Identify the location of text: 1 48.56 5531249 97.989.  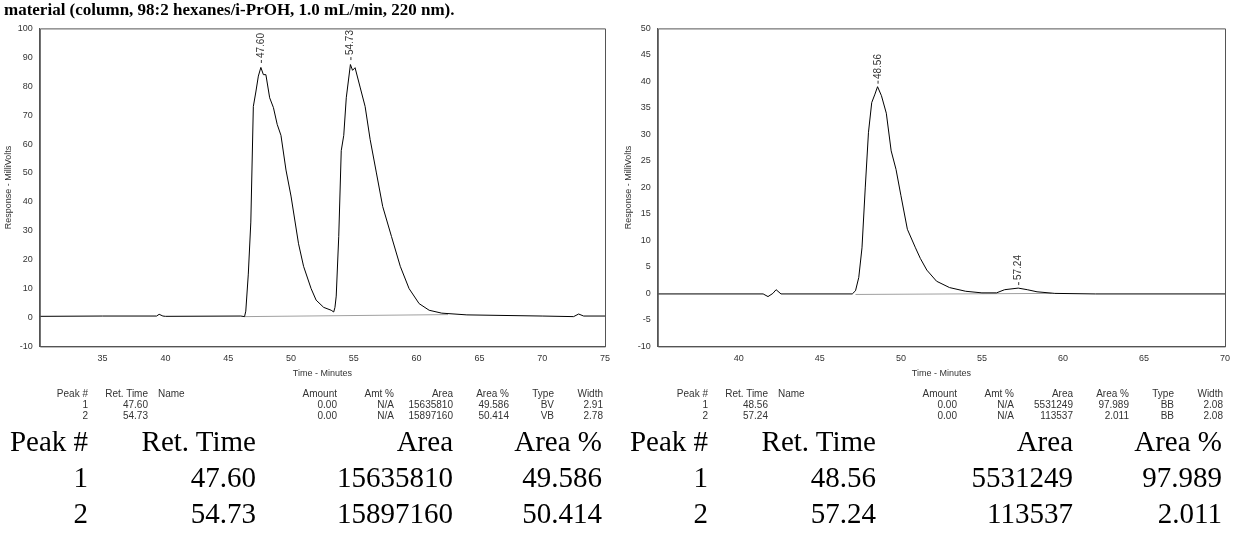
(957, 477).